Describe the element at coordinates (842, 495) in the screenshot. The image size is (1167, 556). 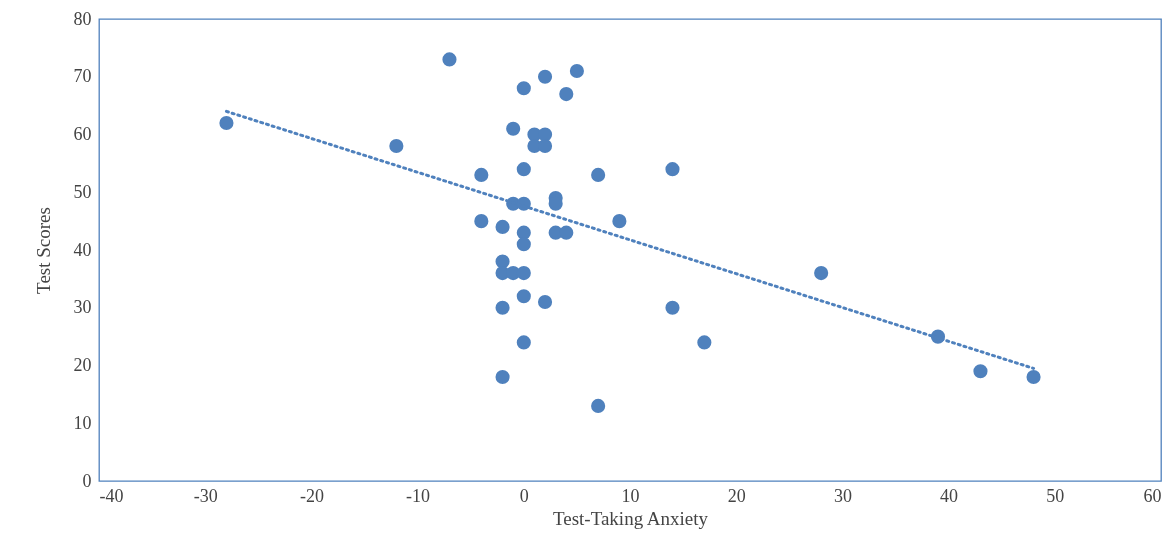
I see `x-tick-label: 30` at that location.